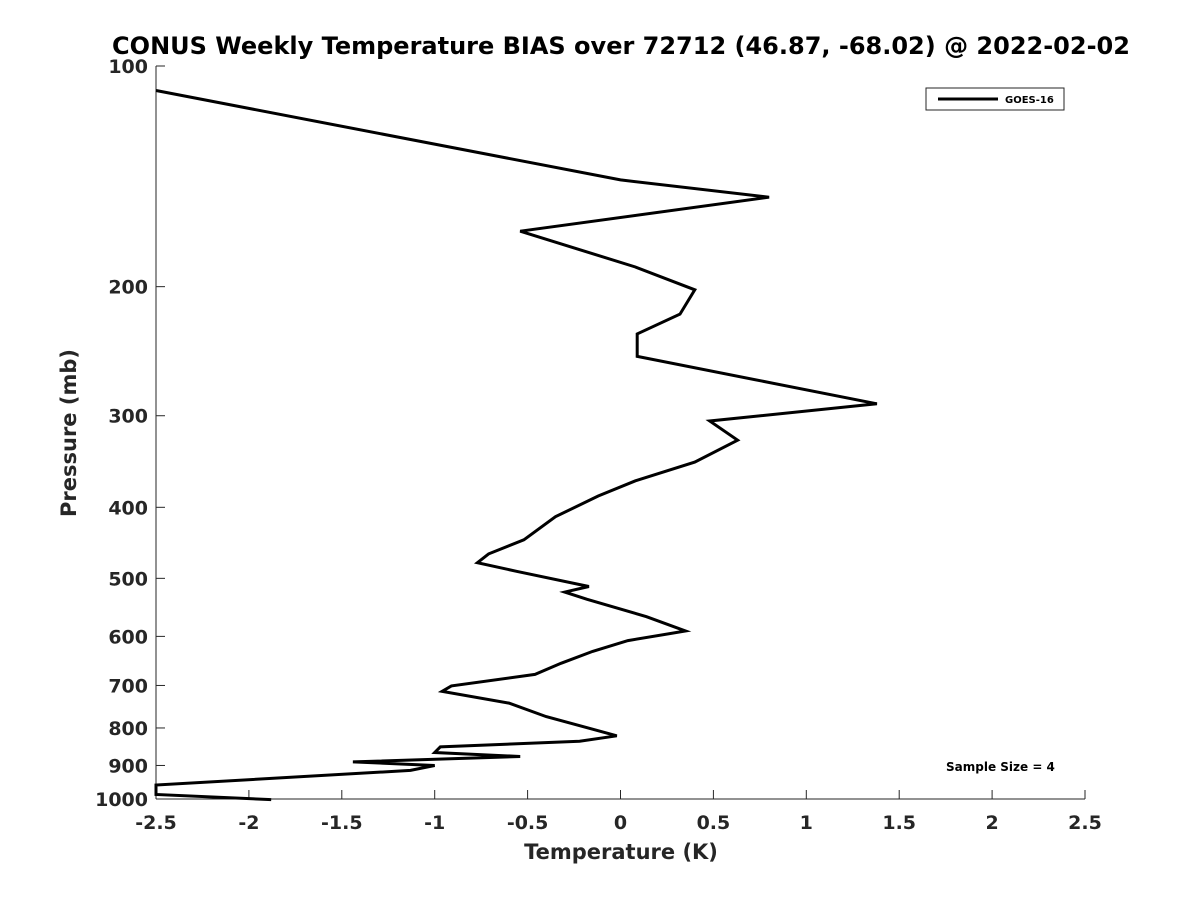 This screenshot has height=900, width=1200. I want to click on x-tick-label: -1, so click(434, 823).